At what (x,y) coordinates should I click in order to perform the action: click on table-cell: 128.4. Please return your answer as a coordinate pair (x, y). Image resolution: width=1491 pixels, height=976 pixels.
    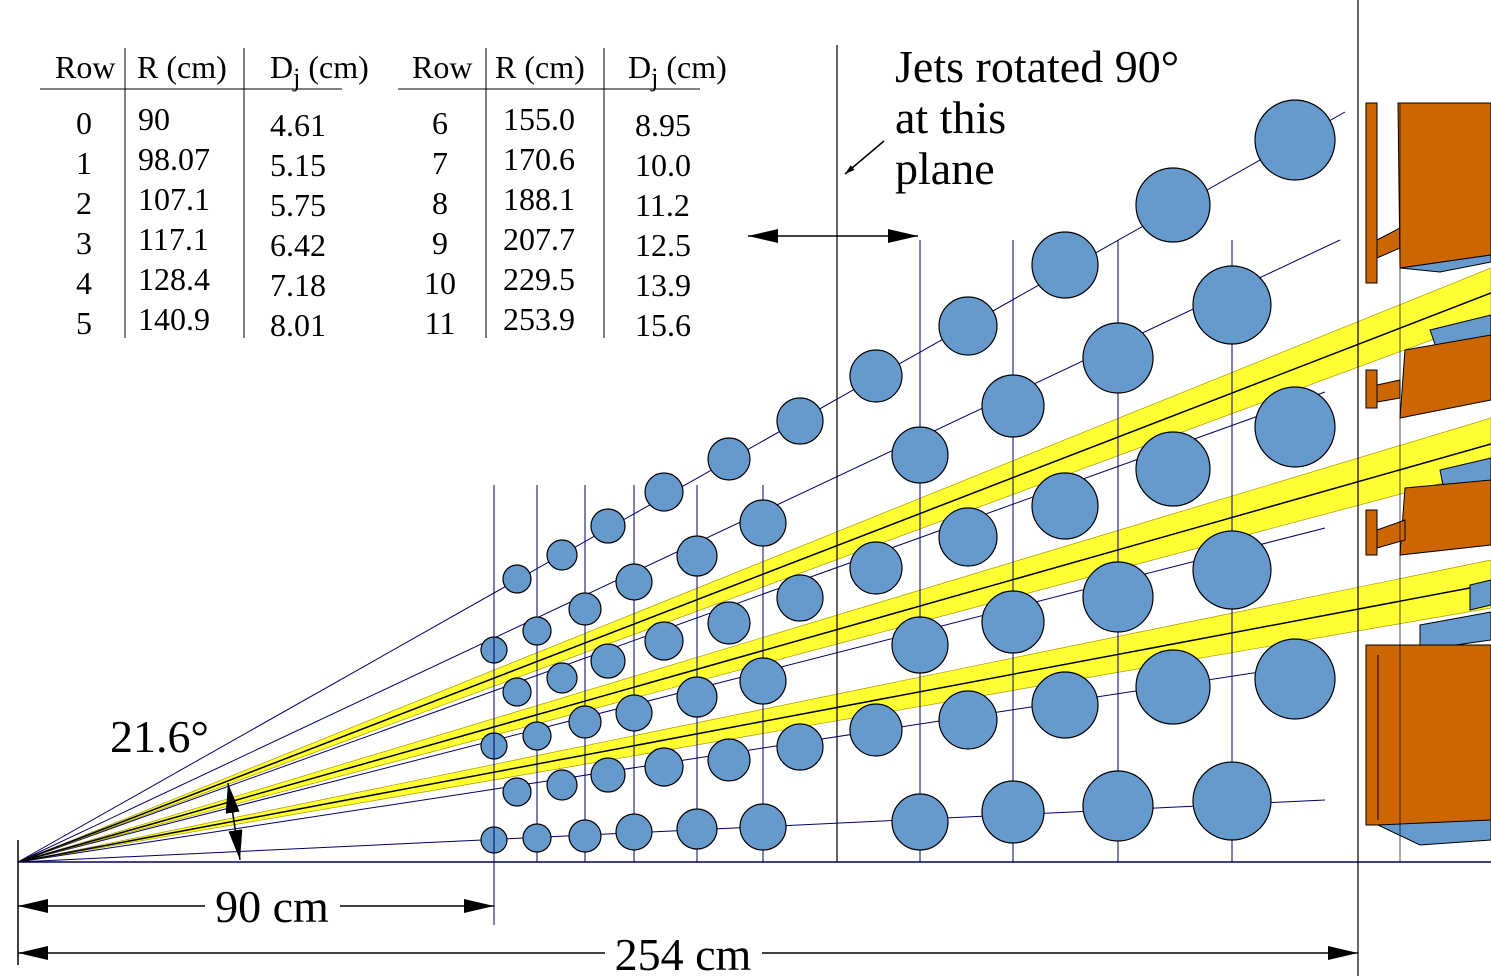
    Looking at the image, I should click on (174, 279).